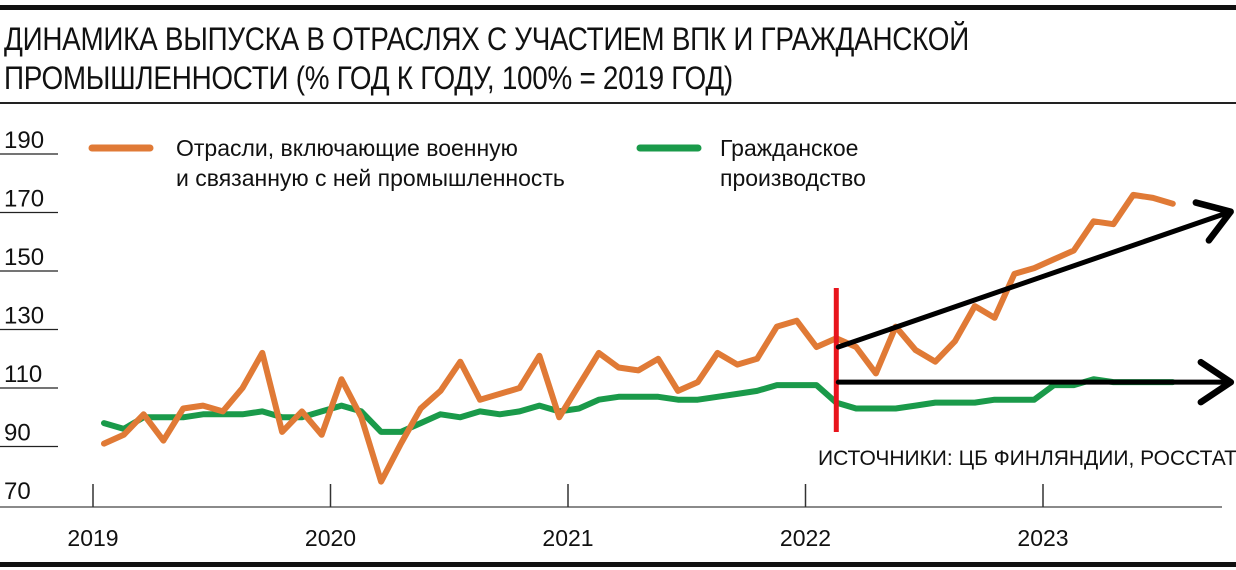  Describe the element at coordinates (347, 148) in the screenshot. I see `legend-label-military-line-1: Отрасли, включающие военную` at that location.